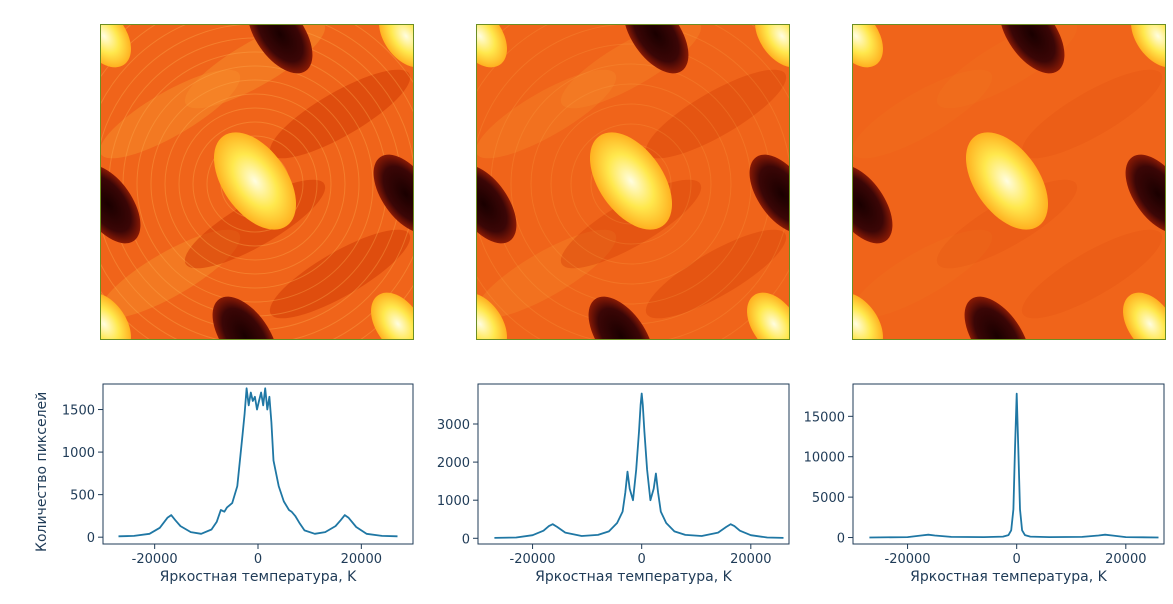  I want to click on y-tick-label: 500, so click(82, 496).